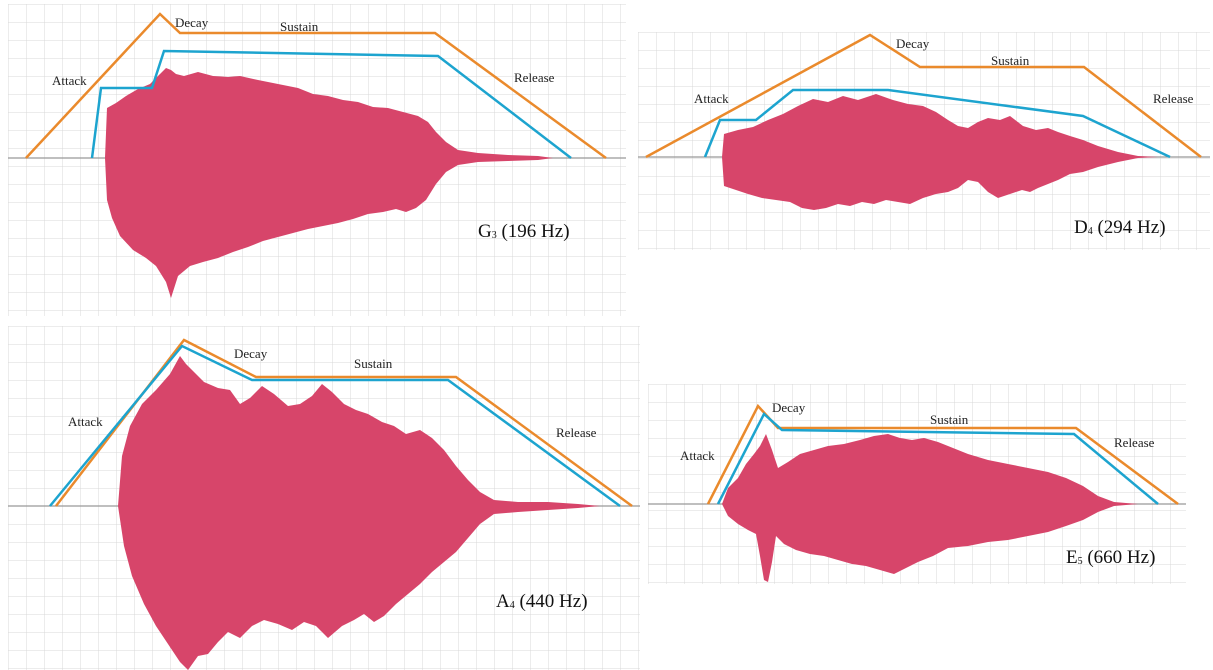 The image size is (1213, 670). I want to click on note-label: D4 (294 Hz), so click(1120, 227).